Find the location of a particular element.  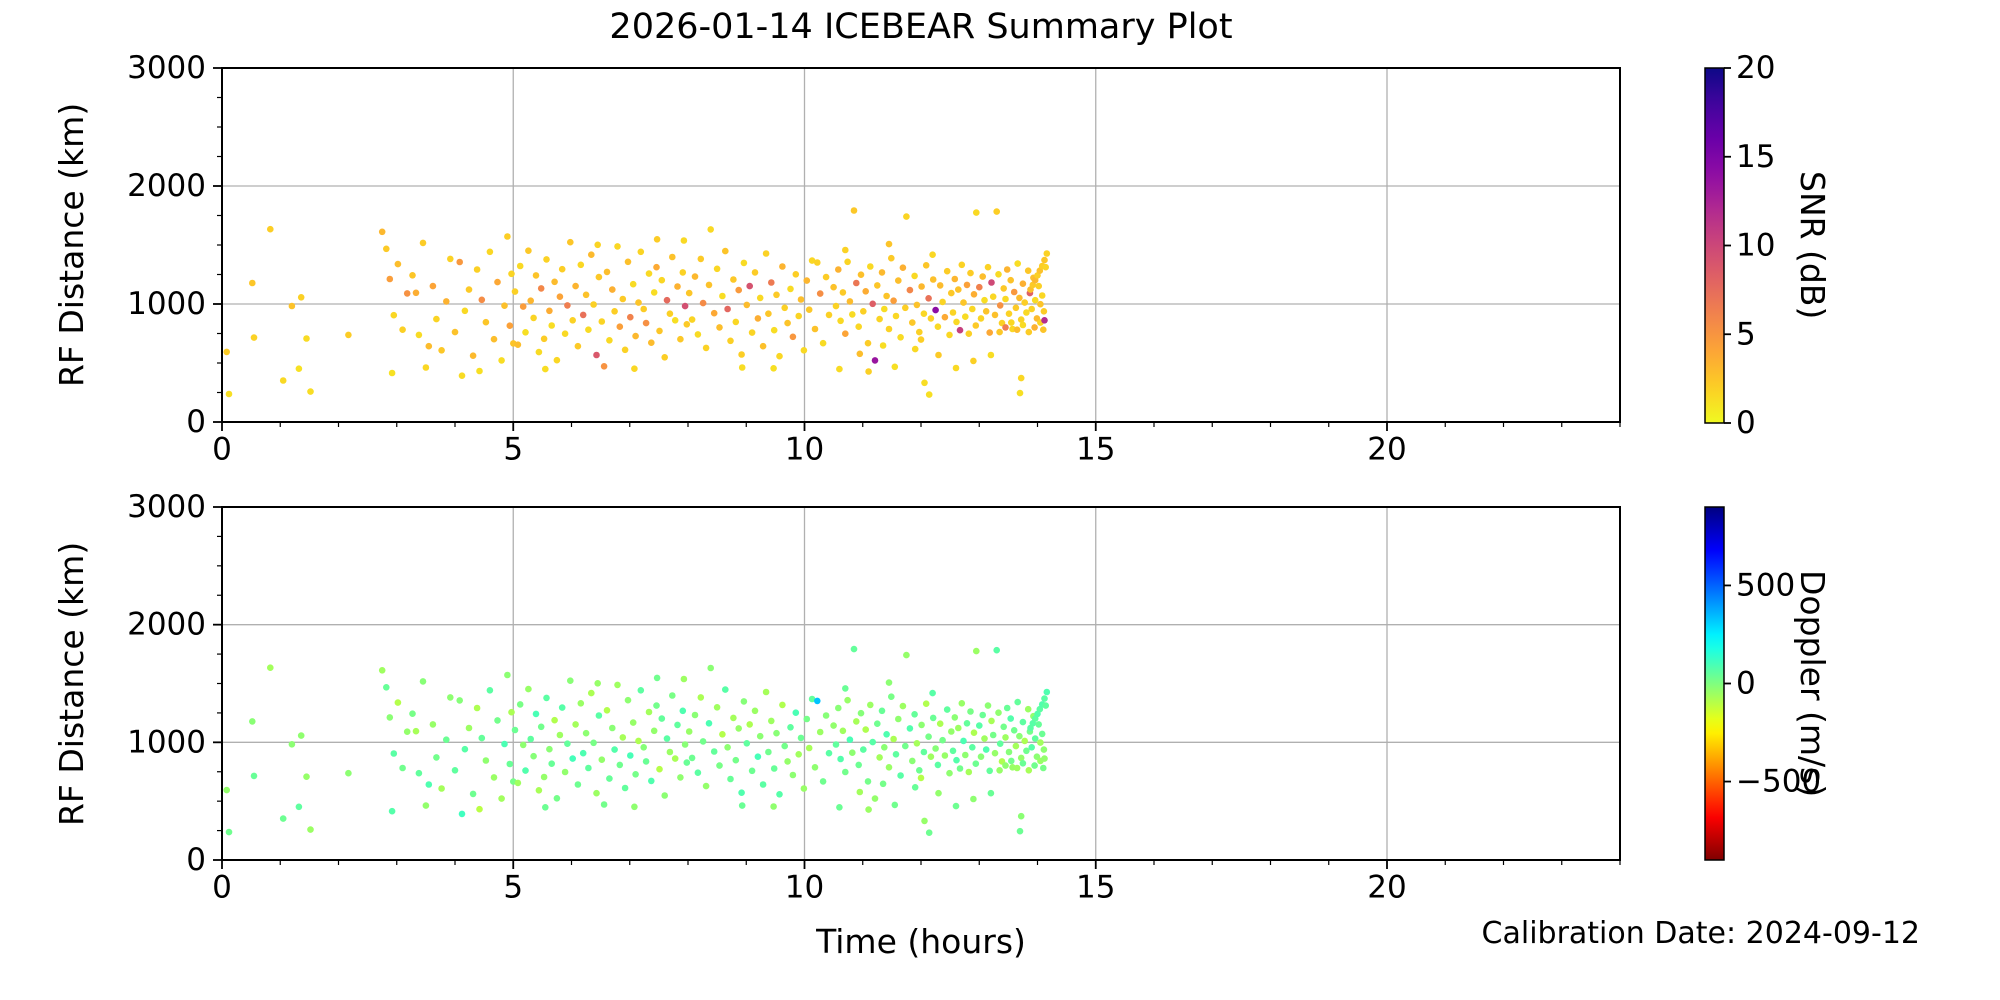

colorbar-label-doppler: Doppler (m/s) is located at coordinates (1812, 683).